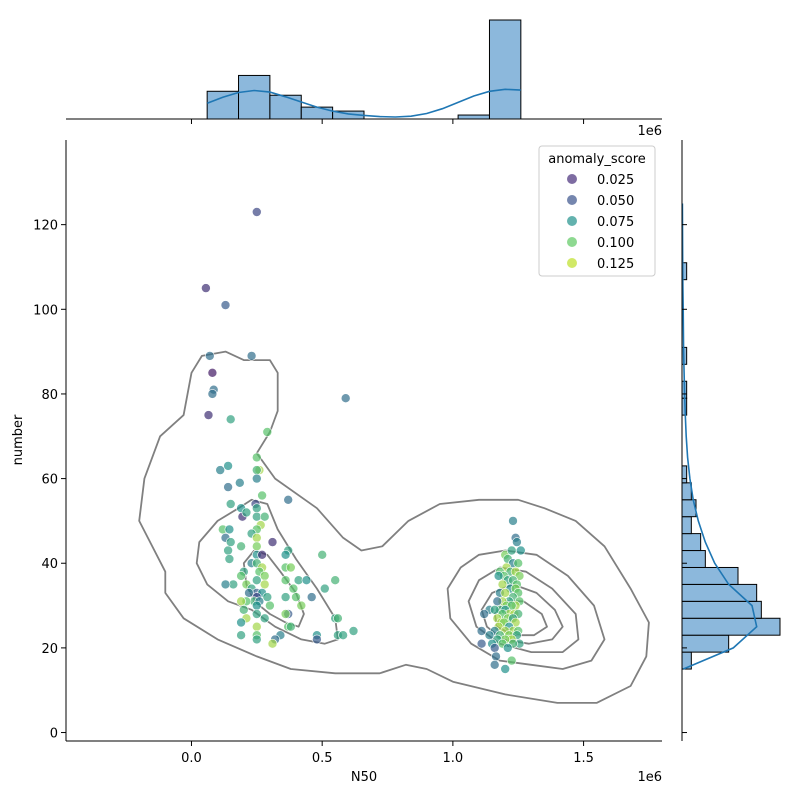 This screenshot has height=800, width=800. I want to click on y-tick-label: 40, so click(49, 564).